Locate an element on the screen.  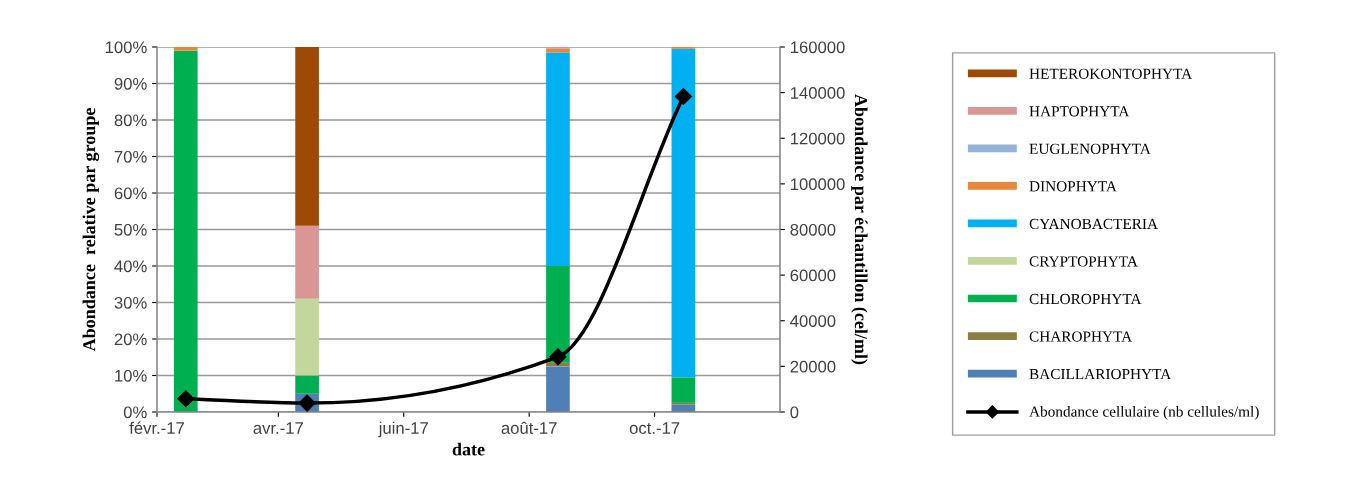
y2-tick-label: 100000 is located at coordinates (817, 184).